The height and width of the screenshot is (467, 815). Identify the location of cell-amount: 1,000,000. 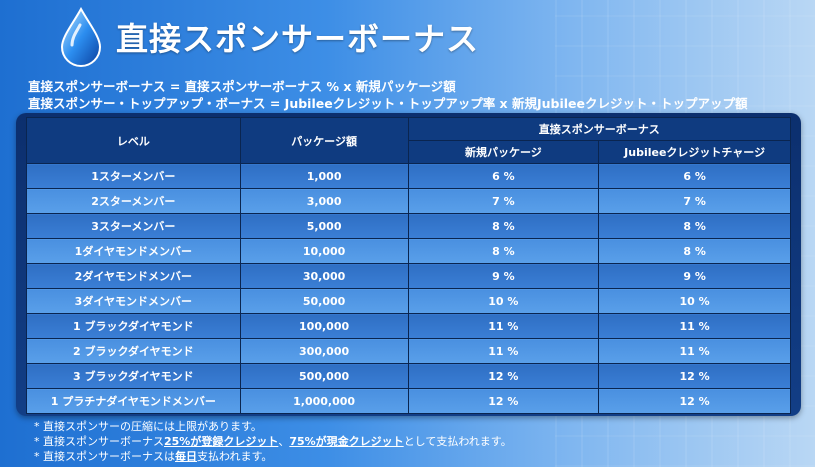
(324, 401).